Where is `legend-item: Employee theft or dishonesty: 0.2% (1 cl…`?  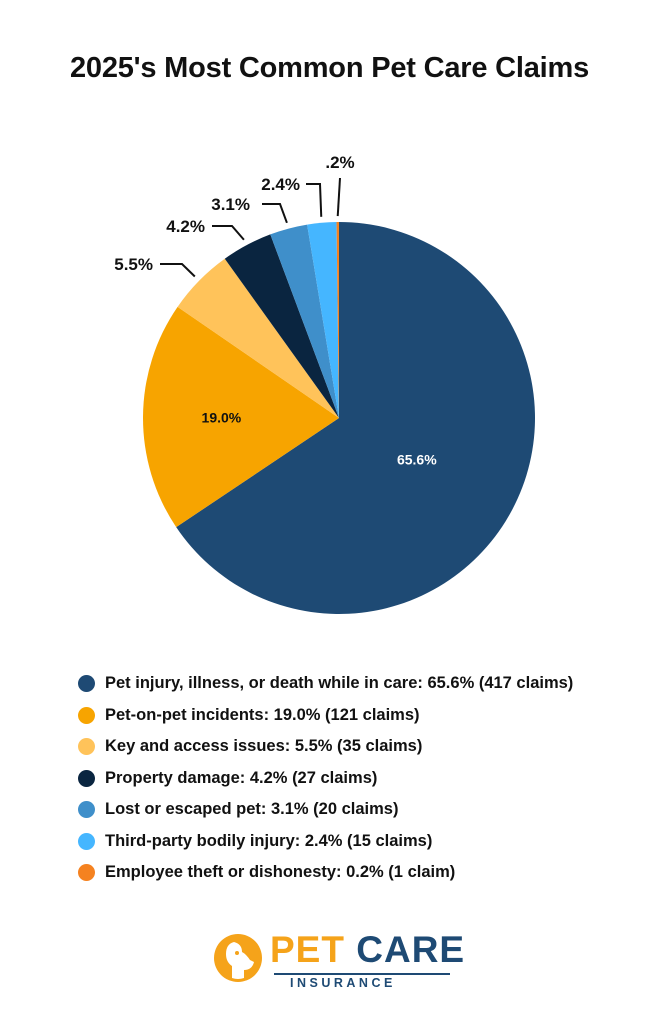 legend-item: Employee theft or dishonesty: 0.2% (1 cl… is located at coordinates (358, 873).